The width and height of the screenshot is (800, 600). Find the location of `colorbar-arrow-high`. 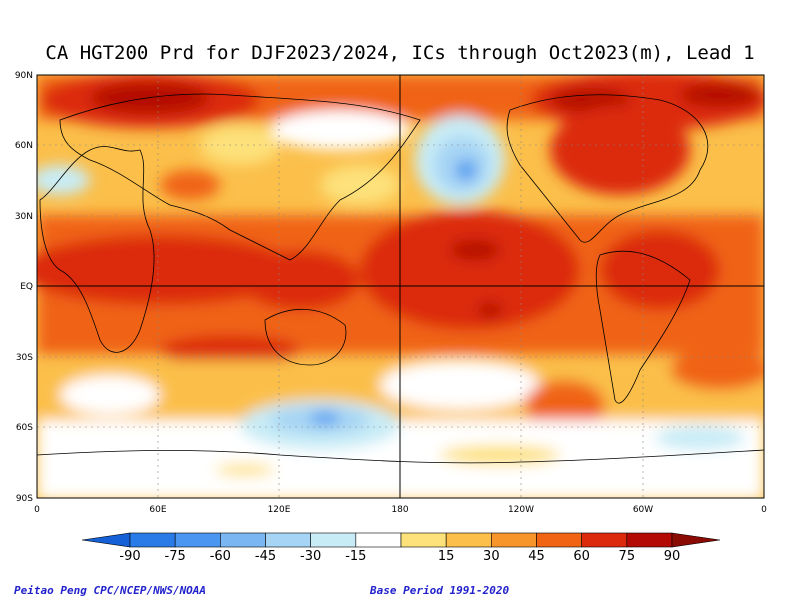

colorbar-arrow-high is located at coordinates (696, 540).